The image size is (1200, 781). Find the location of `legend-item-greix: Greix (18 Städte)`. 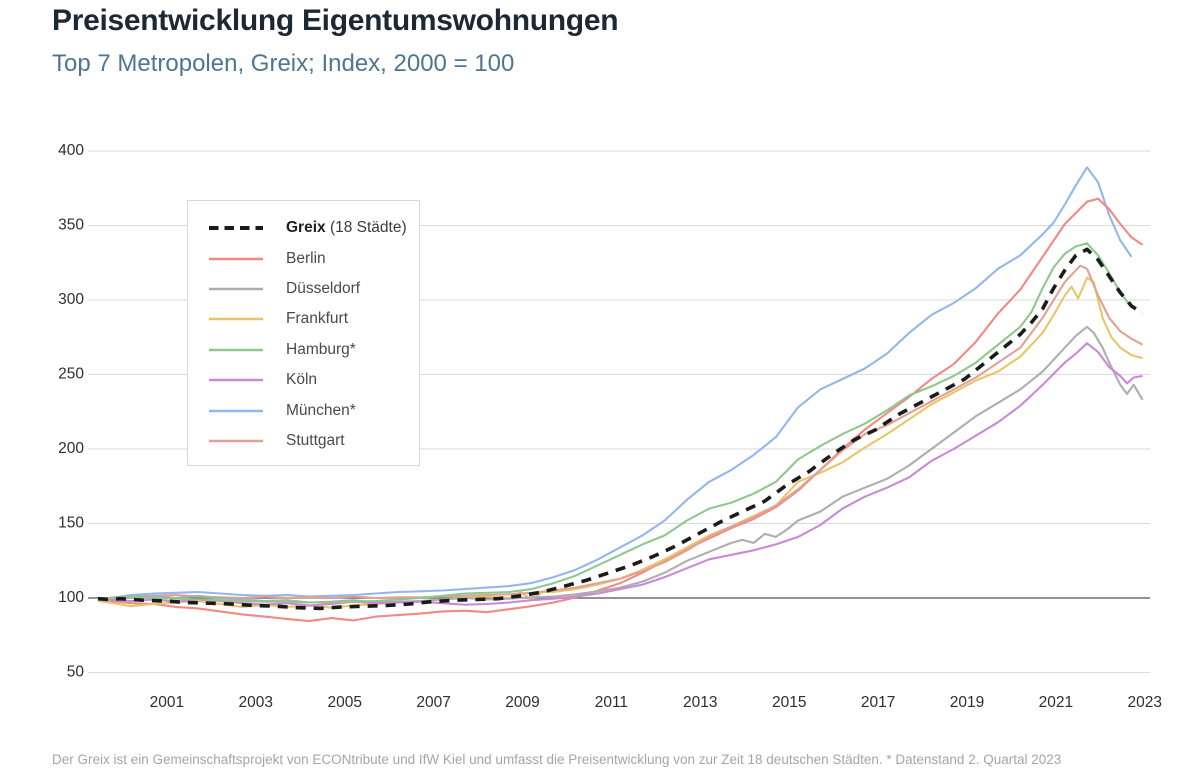

legend-item-greix: Greix (18 Städte) is located at coordinates (313, 228).